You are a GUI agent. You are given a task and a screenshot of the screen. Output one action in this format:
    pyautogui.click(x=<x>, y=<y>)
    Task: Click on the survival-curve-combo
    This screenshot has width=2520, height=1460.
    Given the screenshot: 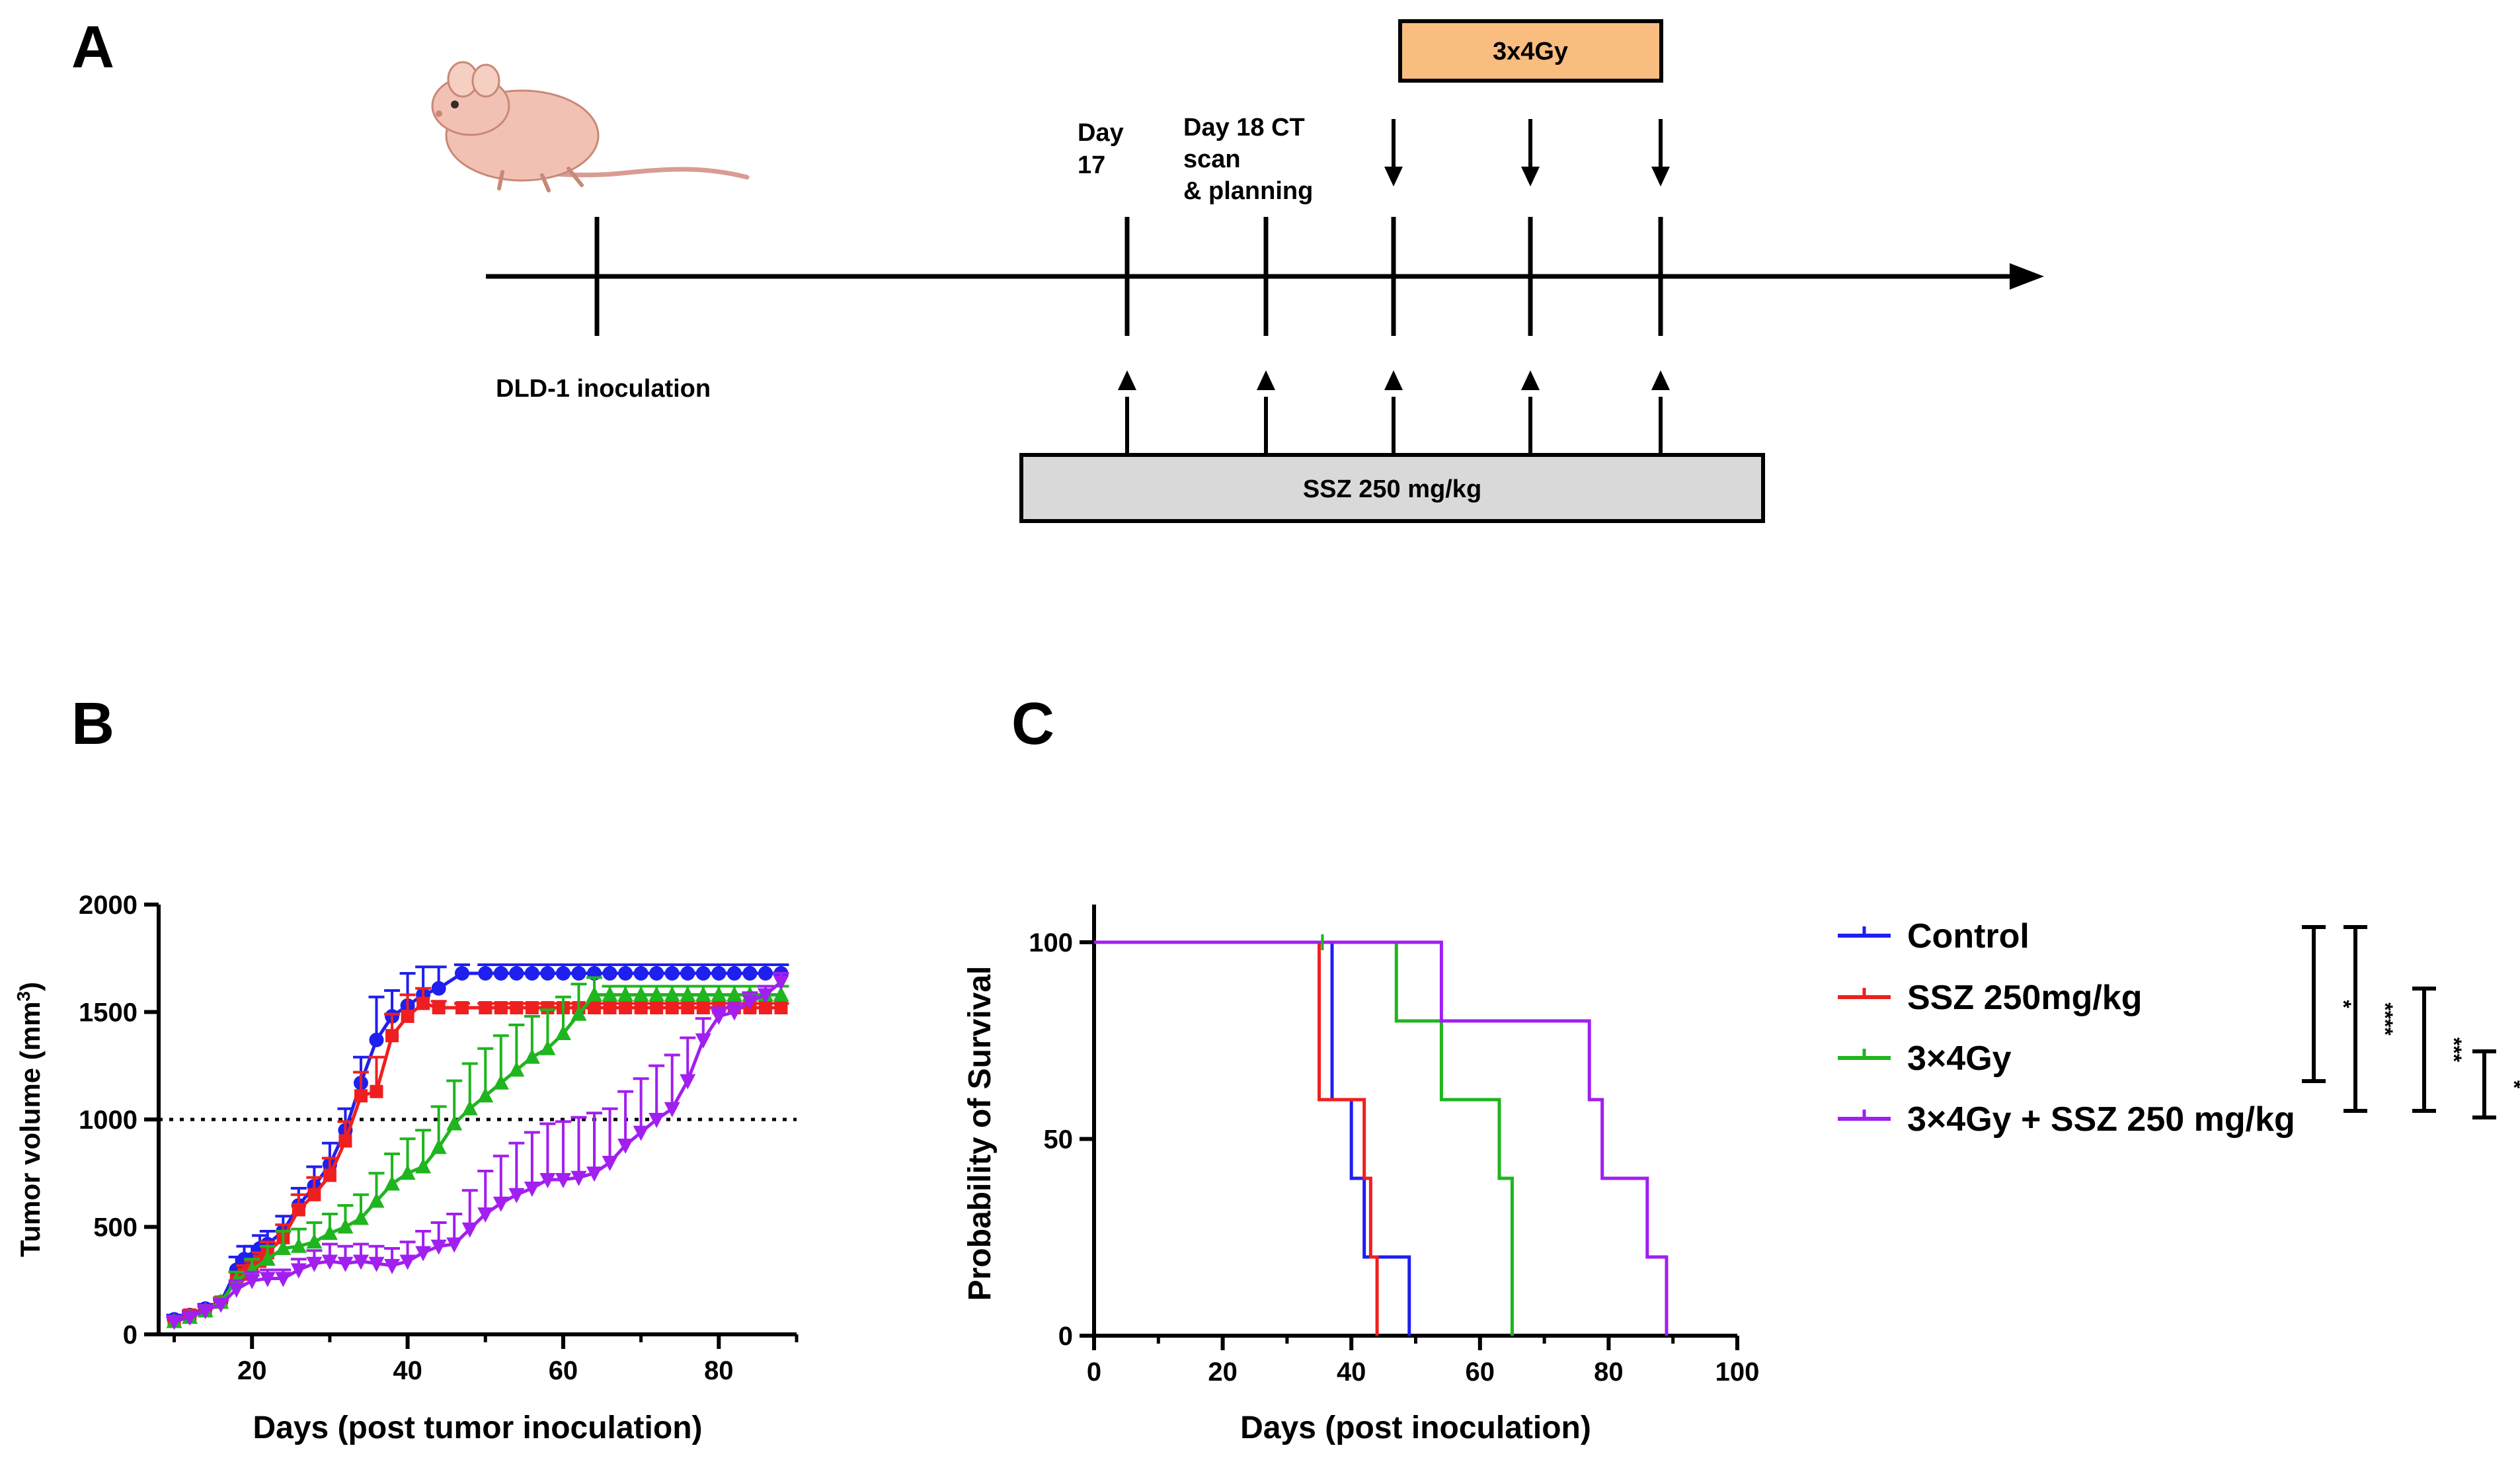 What is the action you would take?
    pyautogui.click(x=1381, y=1138)
    